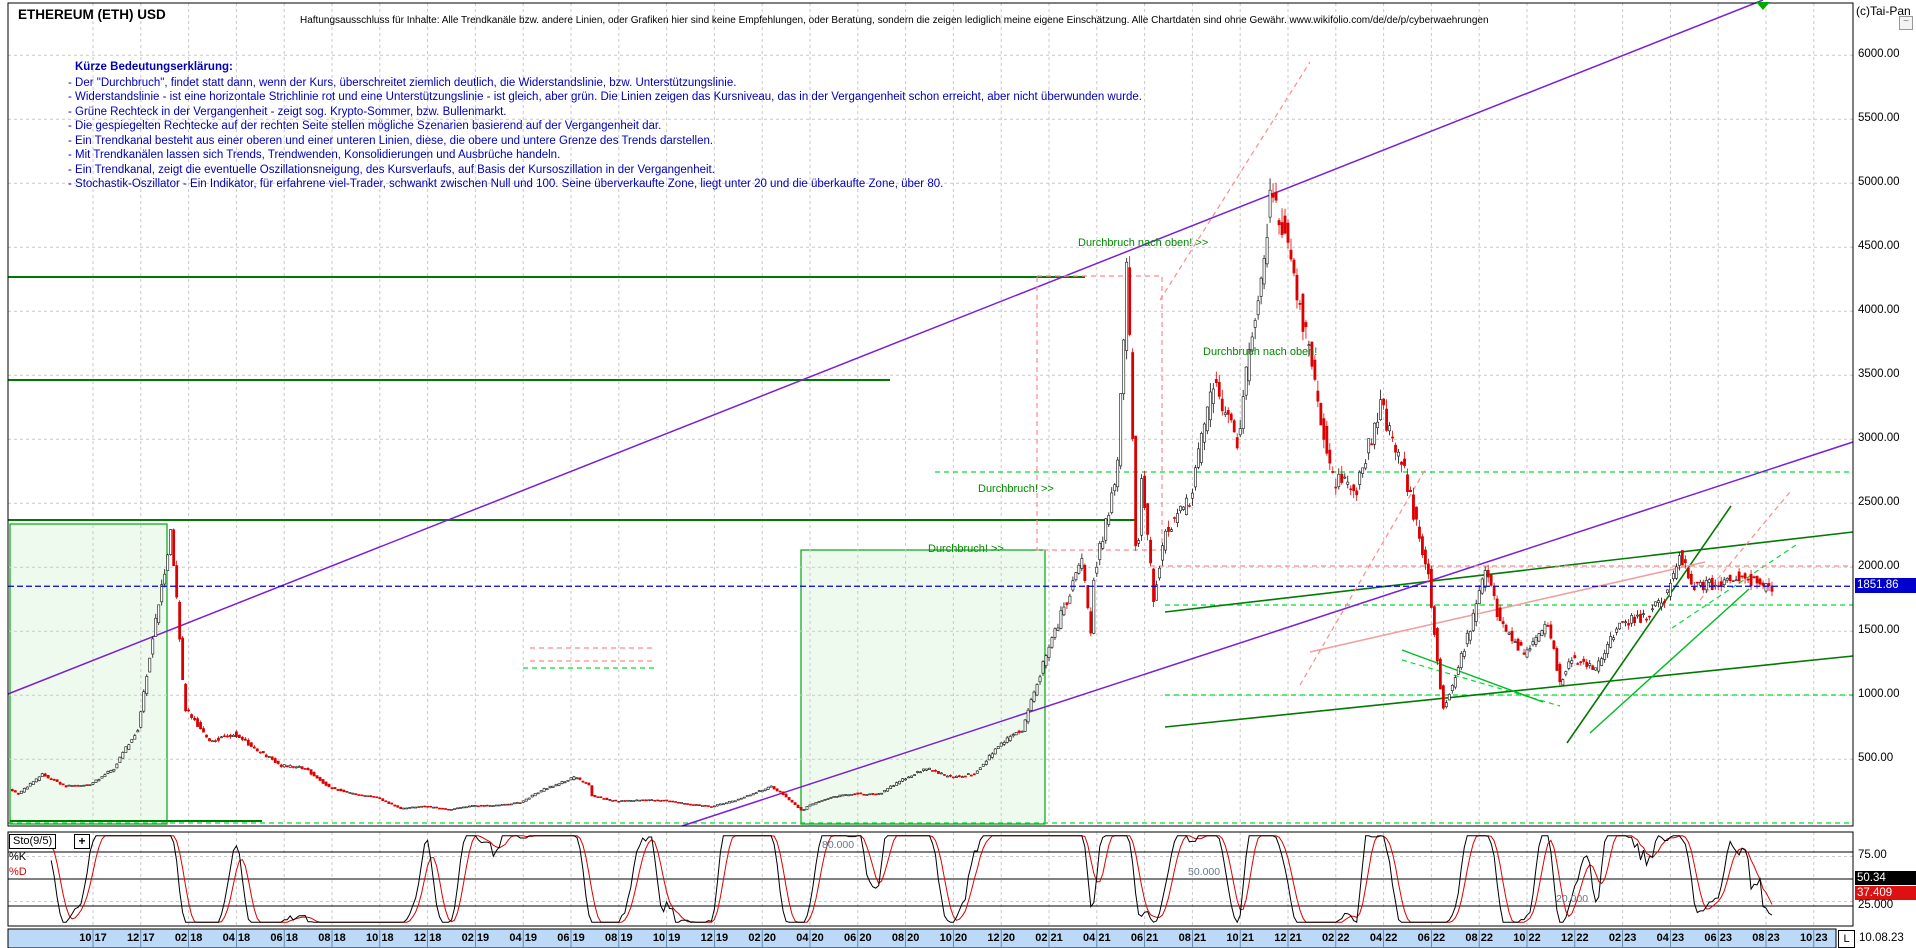 The width and height of the screenshot is (1916, 948). I want to click on price-axis-label: 3000.00, so click(1879, 438).